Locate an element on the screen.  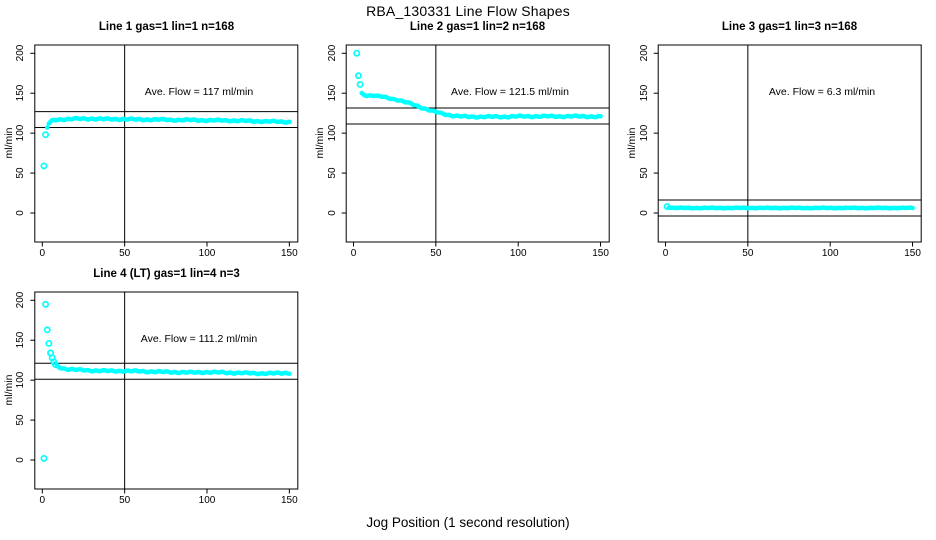
panel-1-title: Line 1 gas=1 lin=1 n=168 is located at coordinates (166, 27).